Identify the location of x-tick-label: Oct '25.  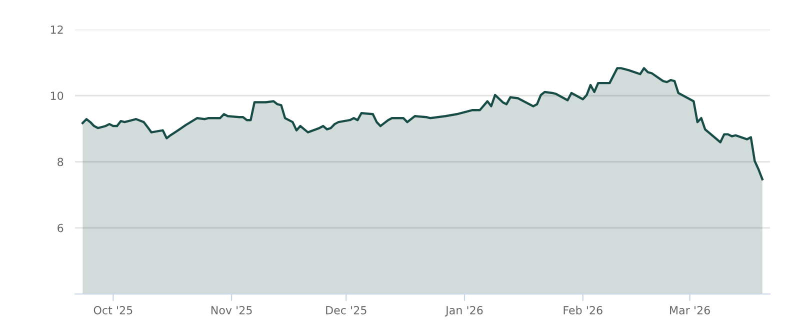
(113, 310).